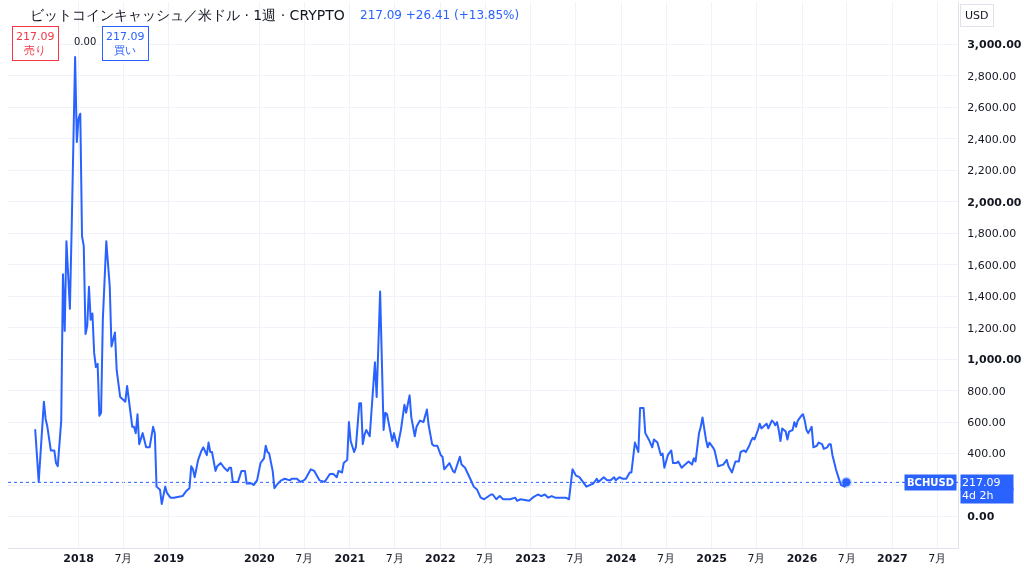  What do you see at coordinates (986, 454) in the screenshot?
I see `y-tick-label: 400.00` at bounding box center [986, 454].